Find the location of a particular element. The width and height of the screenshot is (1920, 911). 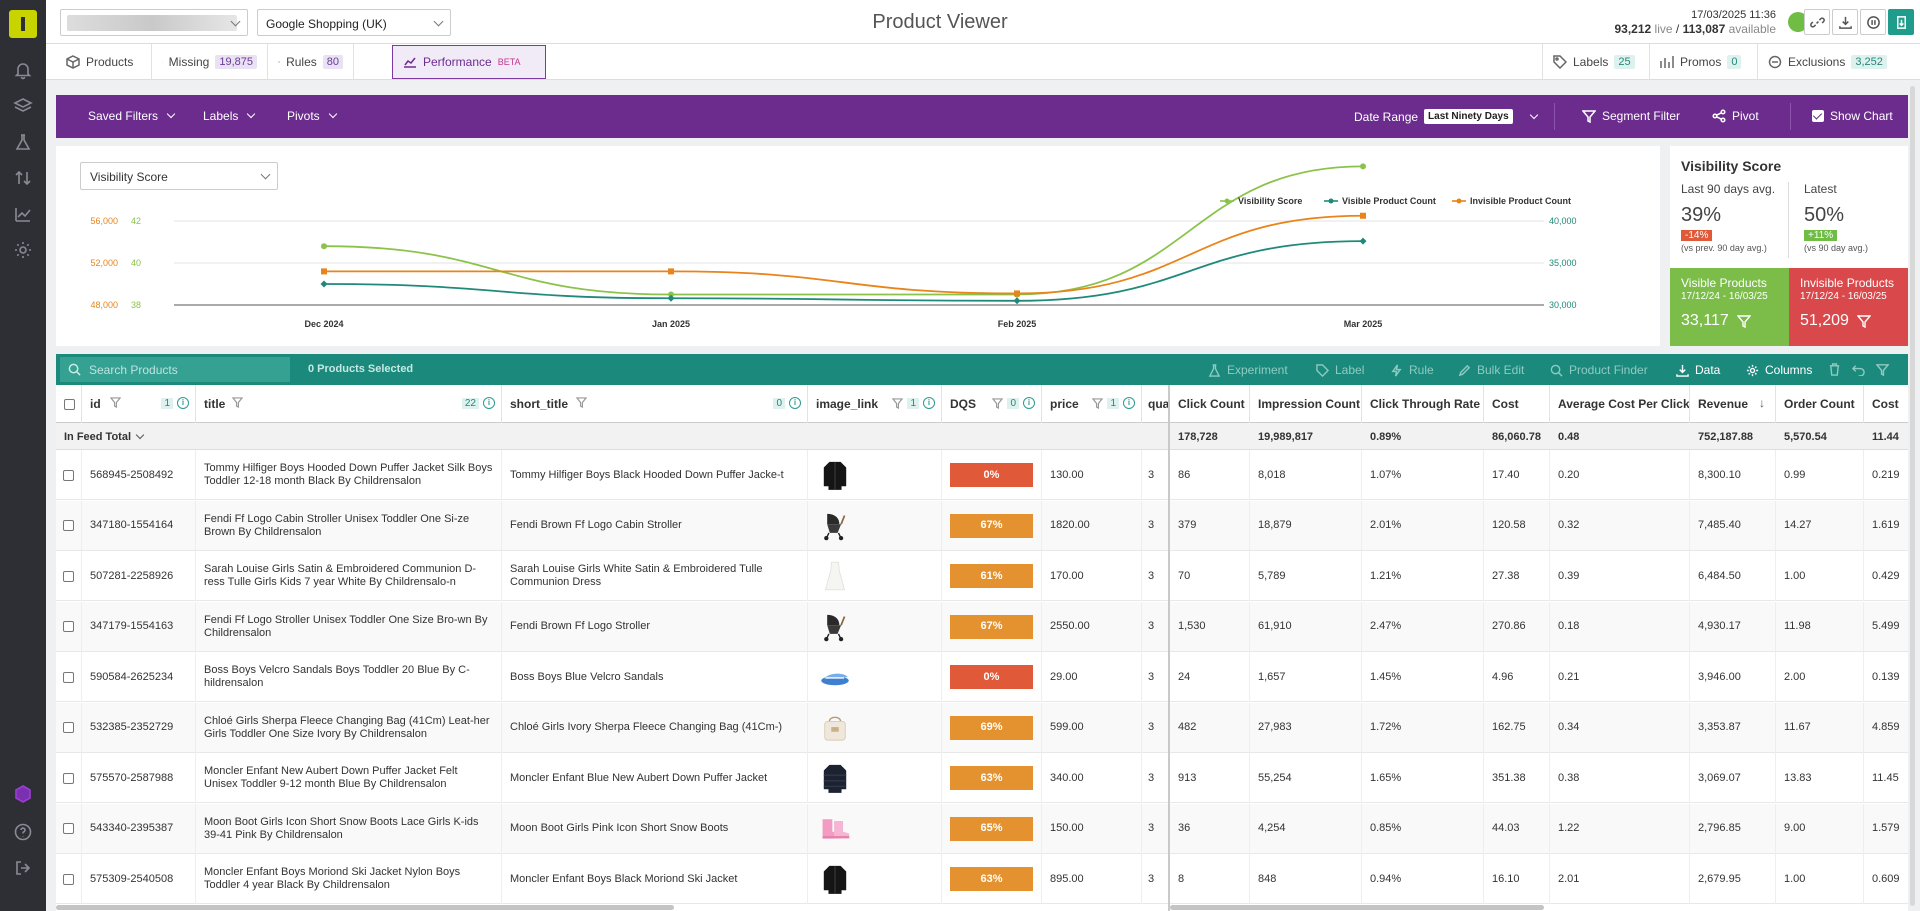

pause-button is located at coordinates (1873, 22).